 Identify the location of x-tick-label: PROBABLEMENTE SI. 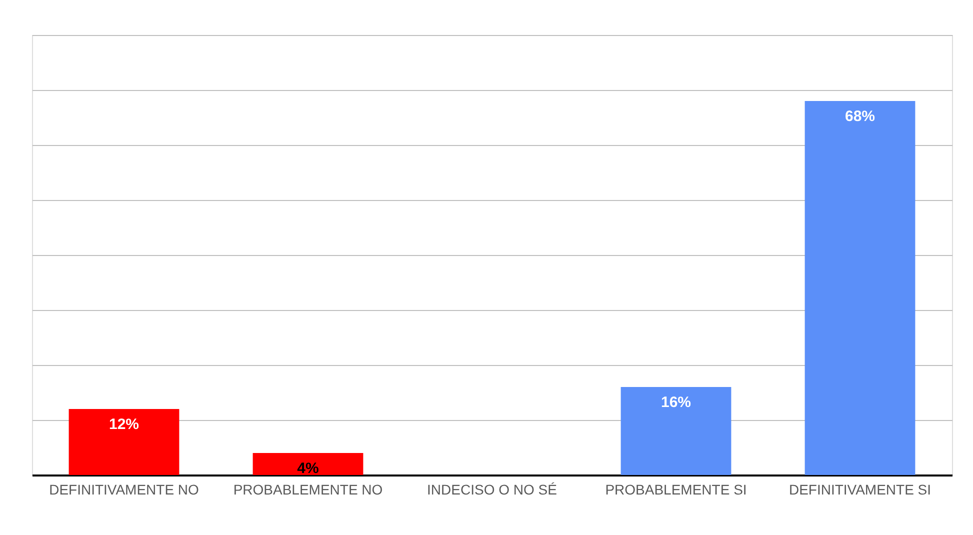
(676, 490).